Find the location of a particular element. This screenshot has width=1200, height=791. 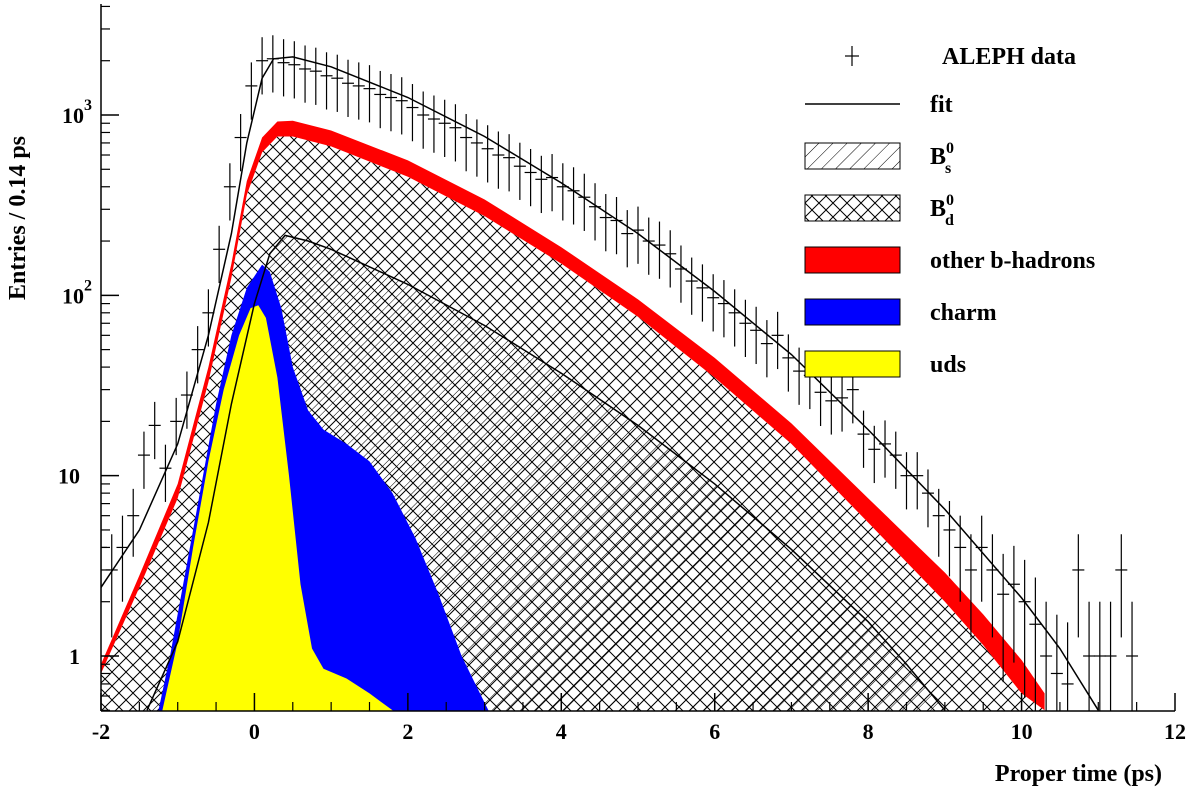

legend-entry-uds: uds is located at coordinates (885, 364).